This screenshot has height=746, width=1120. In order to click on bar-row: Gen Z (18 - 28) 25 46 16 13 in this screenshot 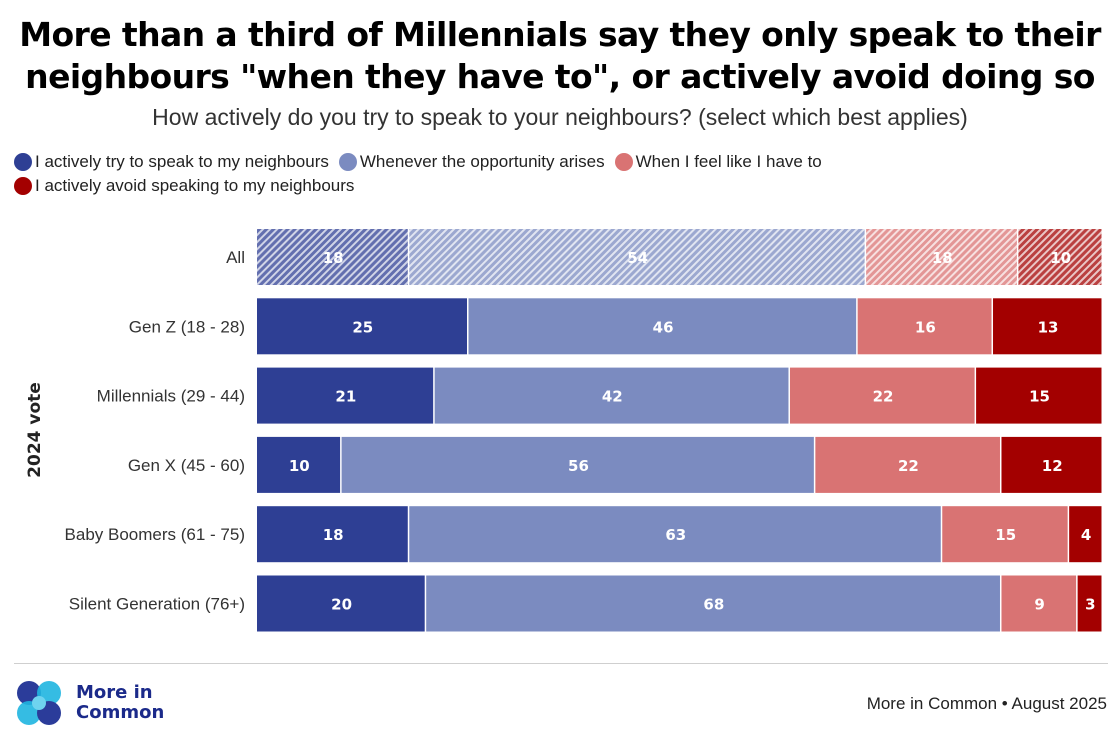, I will do `click(615, 326)`.